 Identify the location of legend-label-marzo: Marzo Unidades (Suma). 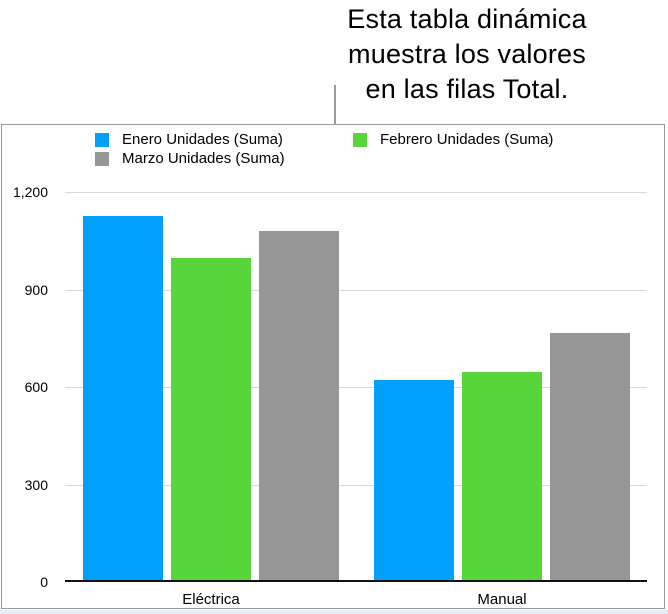
(203, 158).